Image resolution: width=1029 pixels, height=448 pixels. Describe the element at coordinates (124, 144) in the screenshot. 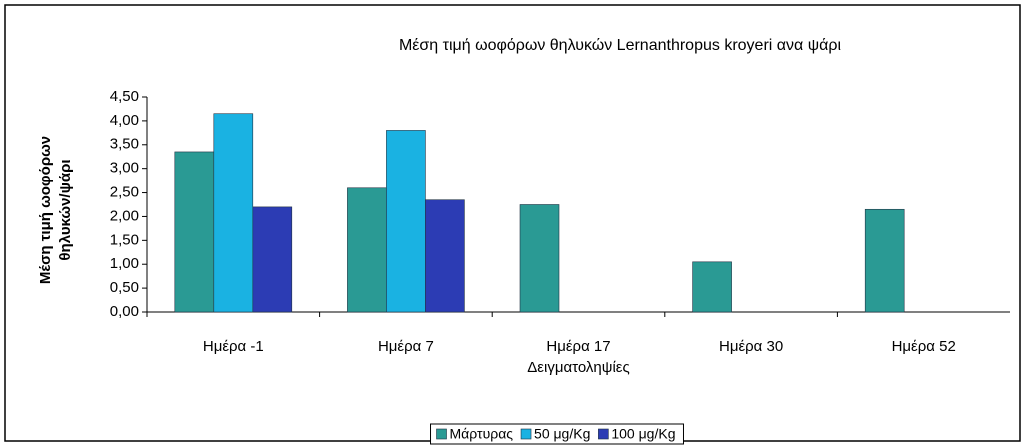

I see `y-tick-label: 3,50` at that location.